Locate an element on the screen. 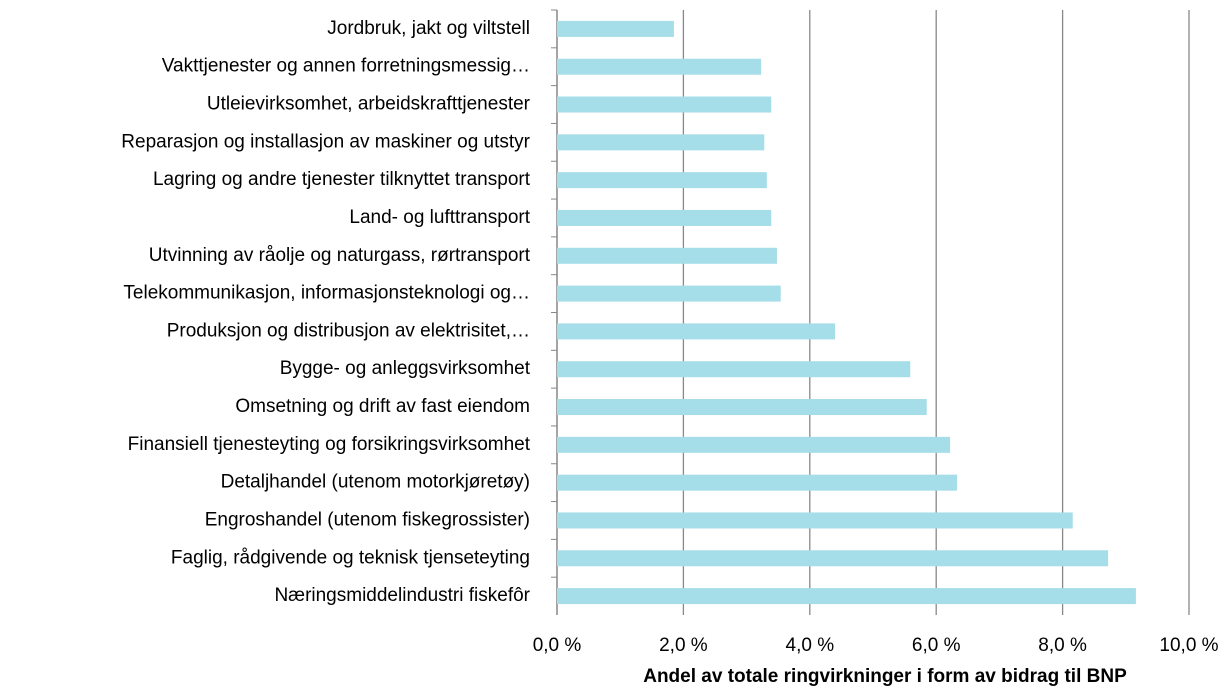  x-tick-label: 4,0 % is located at coordinates (810, 645).